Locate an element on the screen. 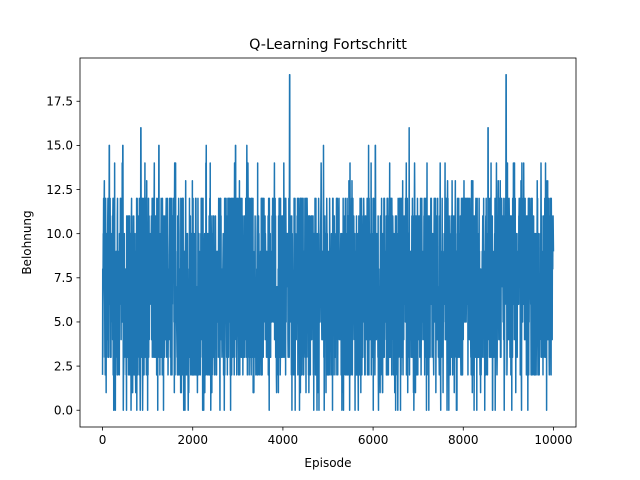 Image resolution: width=640 pixels, height=480 pixels. chart-title: Q-Learning Fortschritt is located at coordinates (328, 45).